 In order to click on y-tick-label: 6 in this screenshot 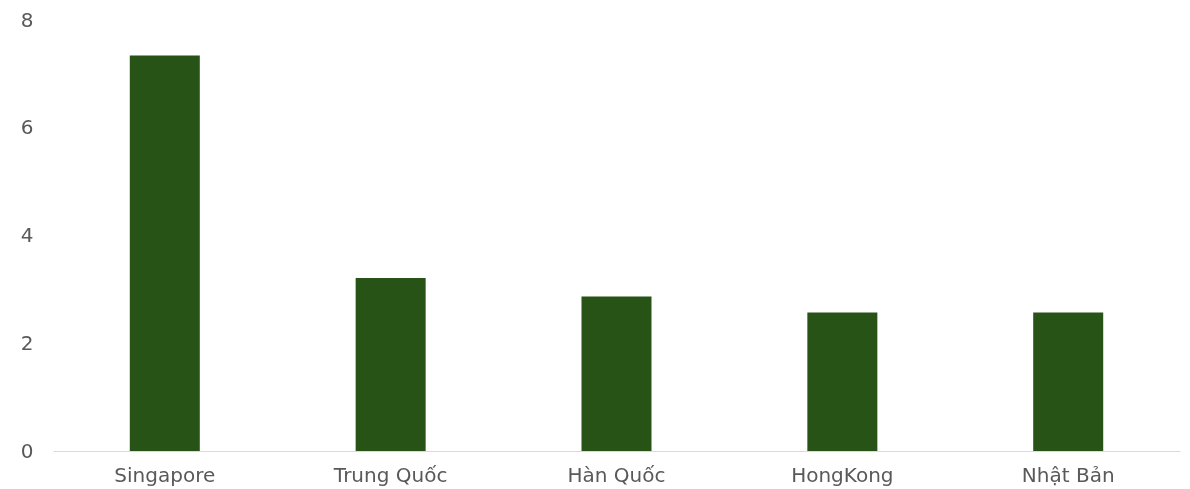, I will do `click(27, 127)`.